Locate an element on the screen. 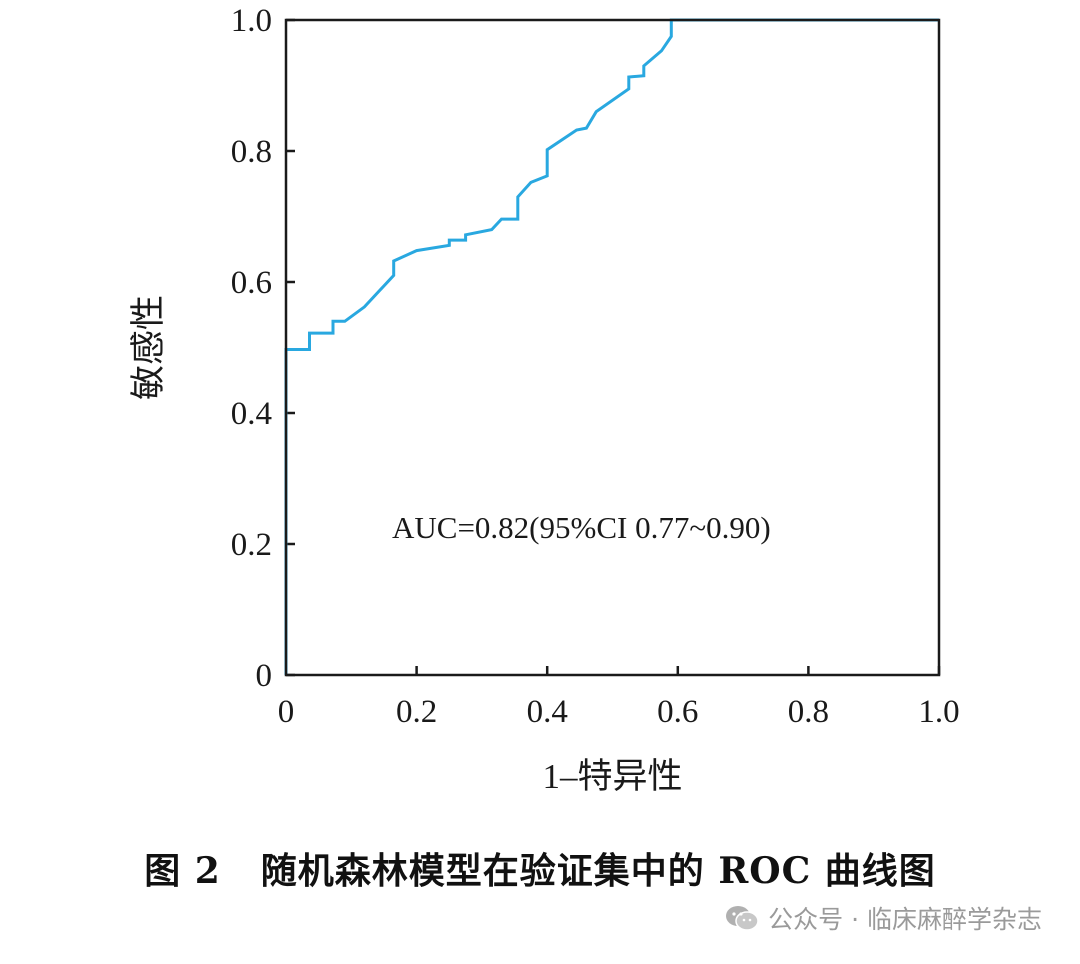 The height and width of the screenshot is (964, 1080). figure-caption: 图 2 随机森林模型在验证集中的 ROC 曲线图 is located at coordinates (540, 868).